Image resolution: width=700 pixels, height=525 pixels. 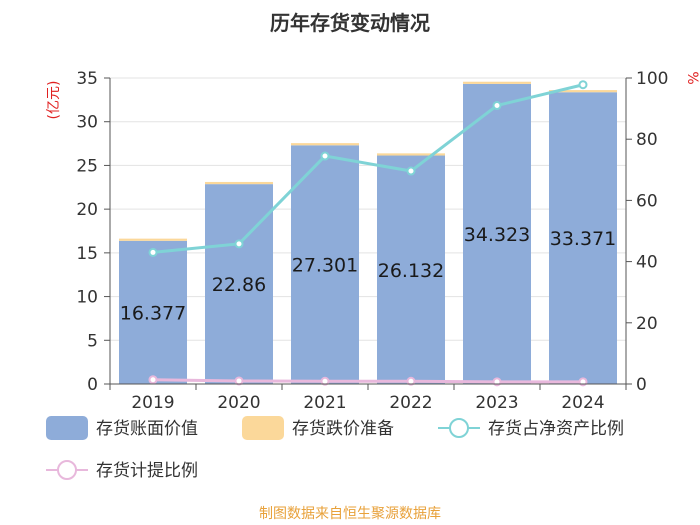 I want to click on legend-label: 存货跌价准备, so click(x=343, y=429).